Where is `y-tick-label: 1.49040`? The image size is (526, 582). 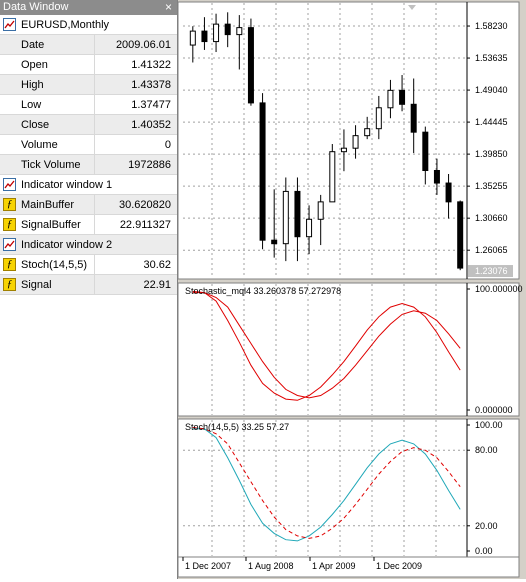 y-tick-label: 1.49040 is located at coordinates (491, 90).